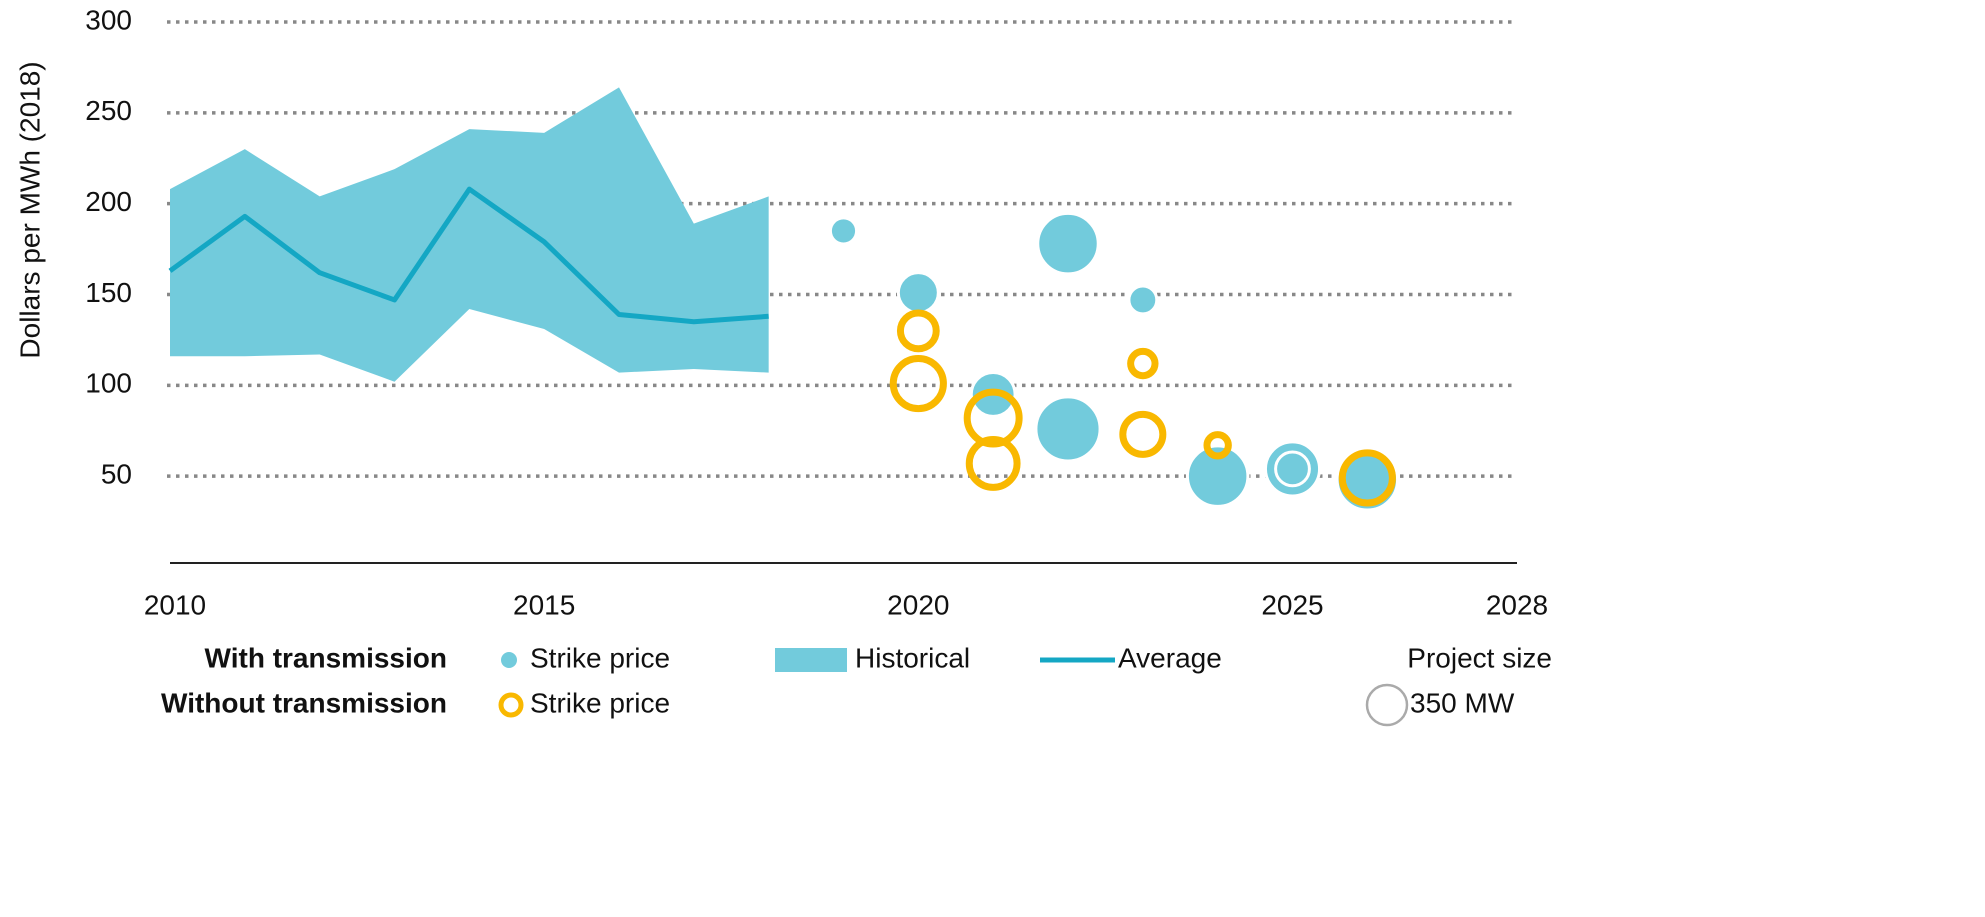 This screenshot has width=1985, height=917. What do you see at coordinates (108, 383) in the screenshot?
I see `y-tick-label: 100` at bounding box center [108, 383].